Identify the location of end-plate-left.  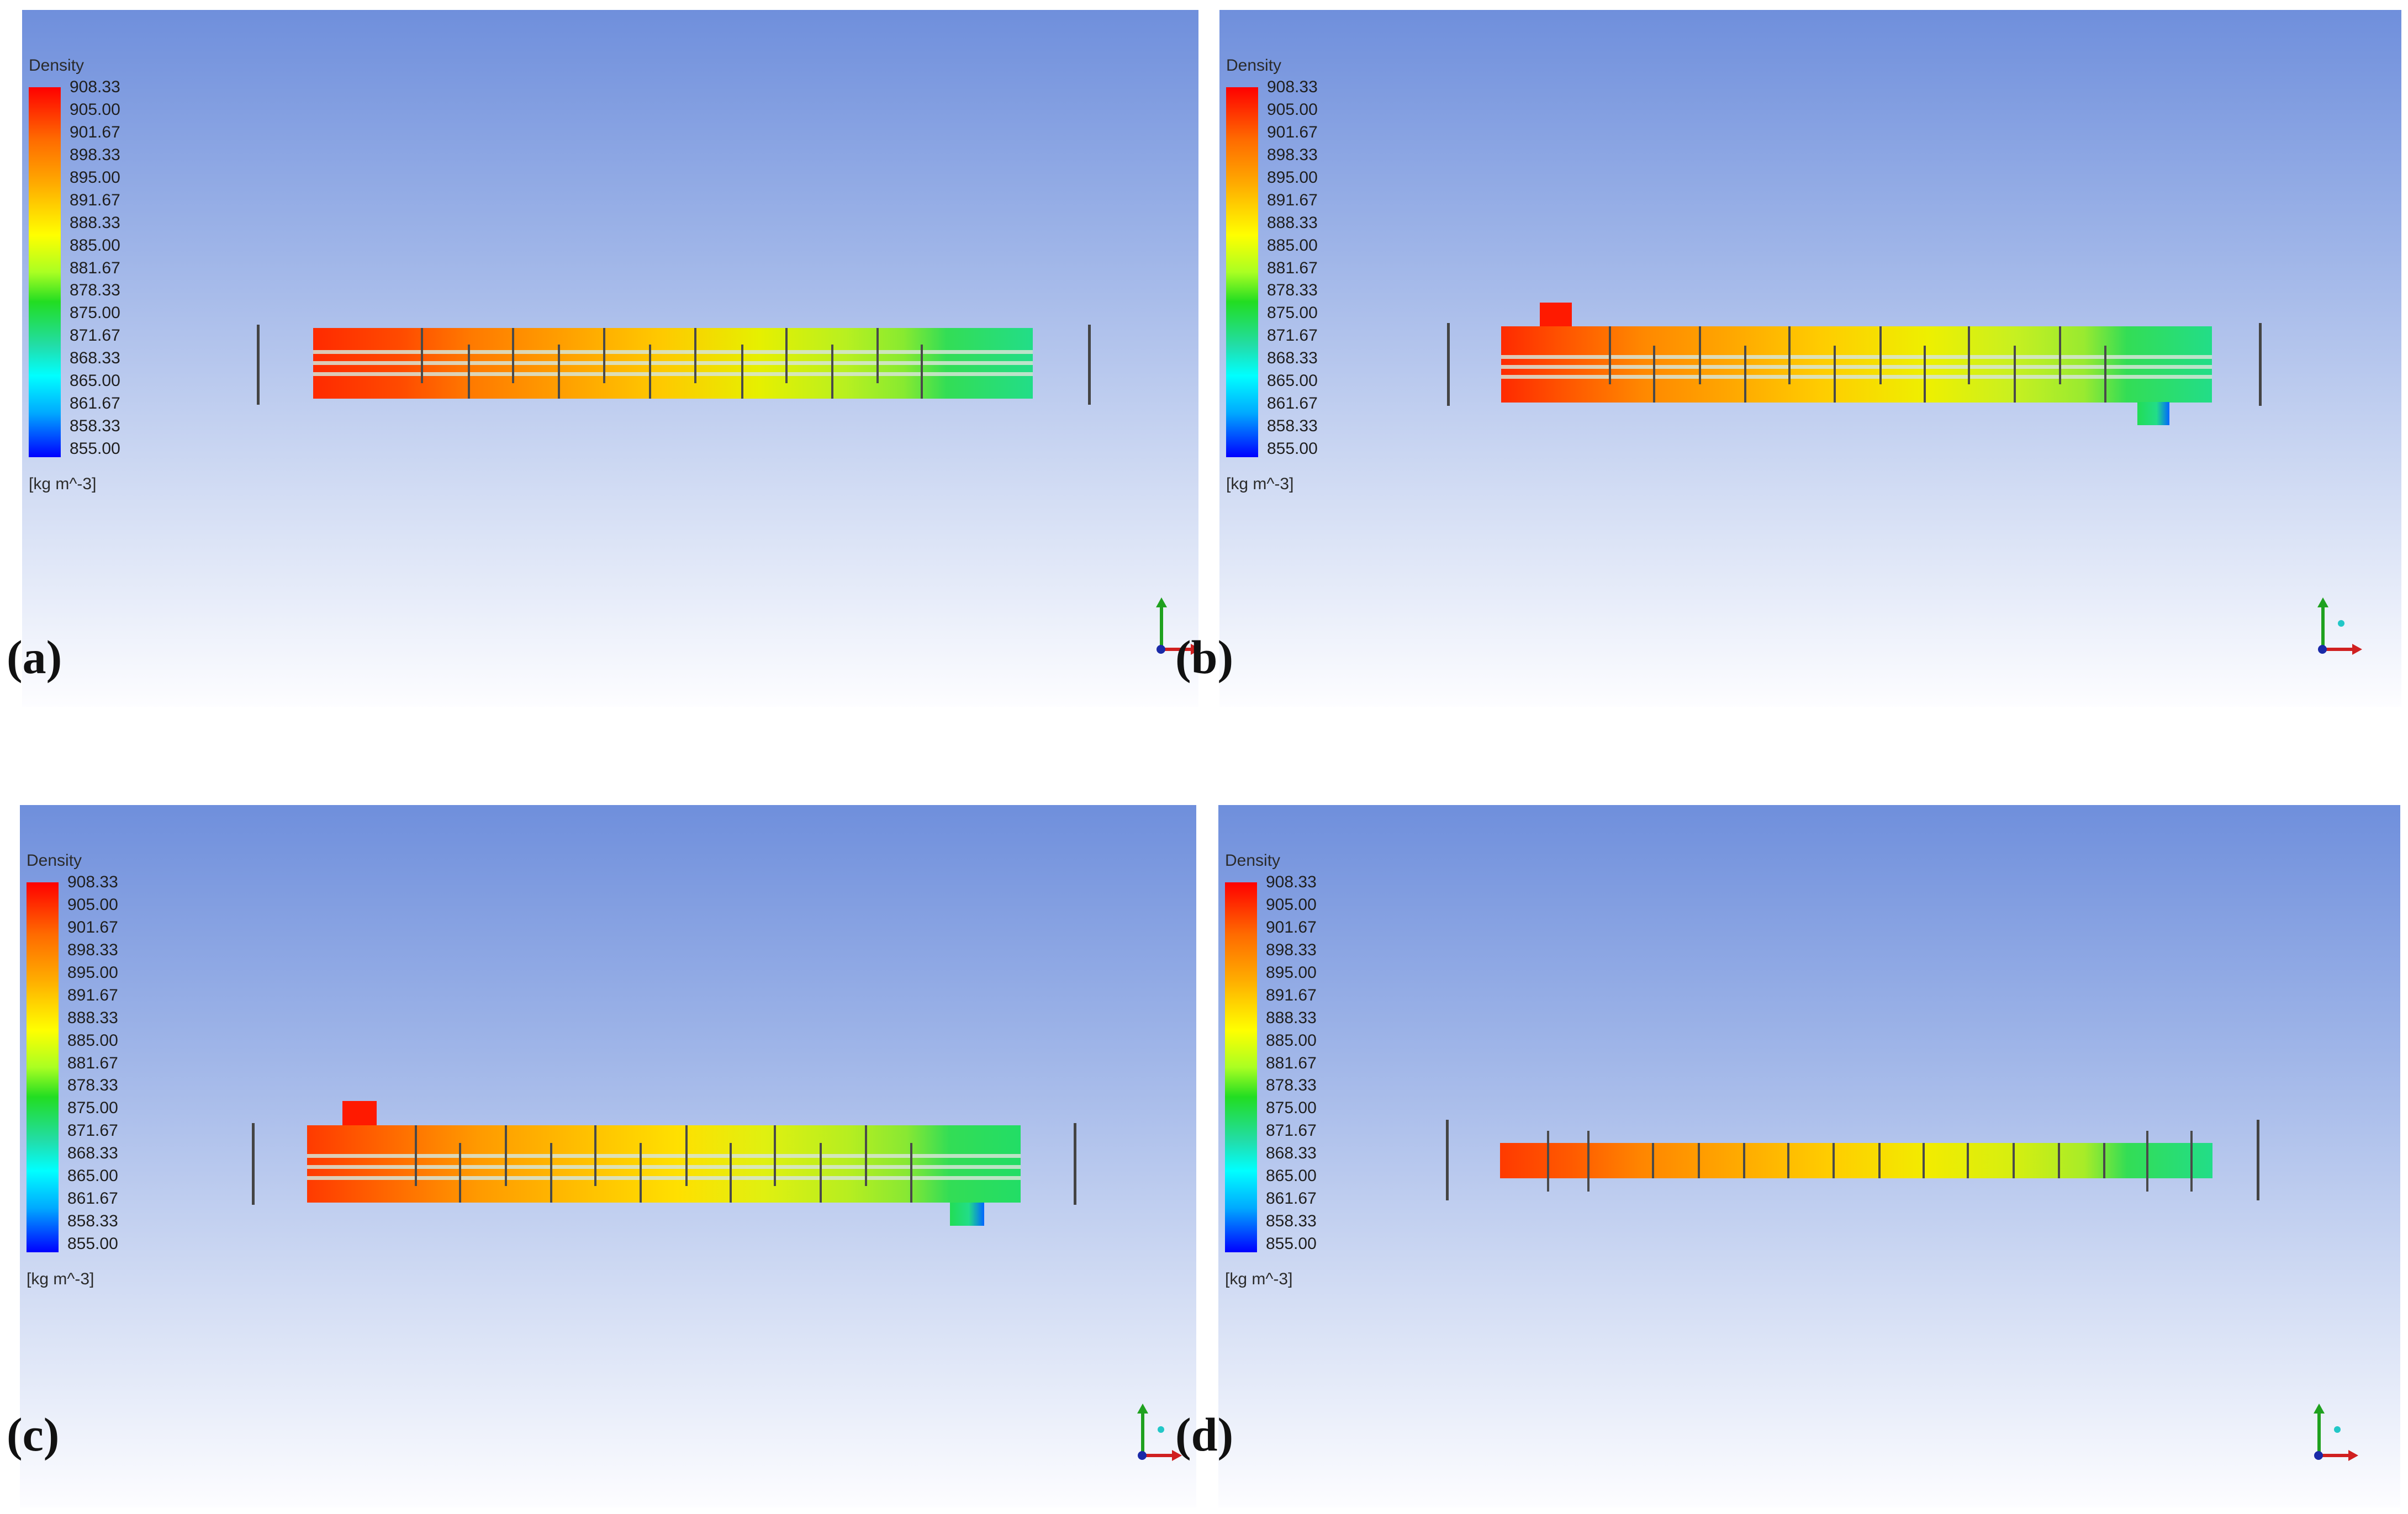
(258, 365).